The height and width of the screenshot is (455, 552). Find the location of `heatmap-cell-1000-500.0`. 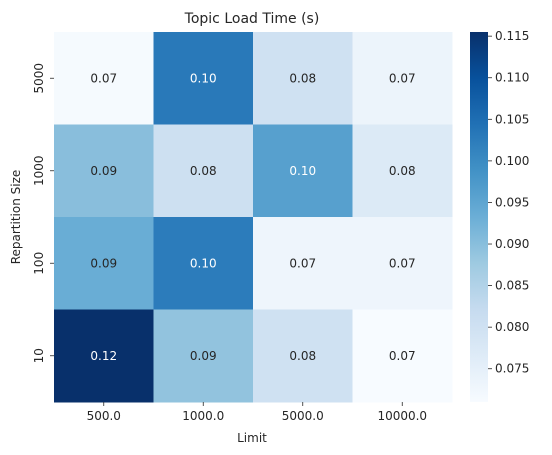

heatmap-cell-1000-500.0 is located at coordinates (104, 171).